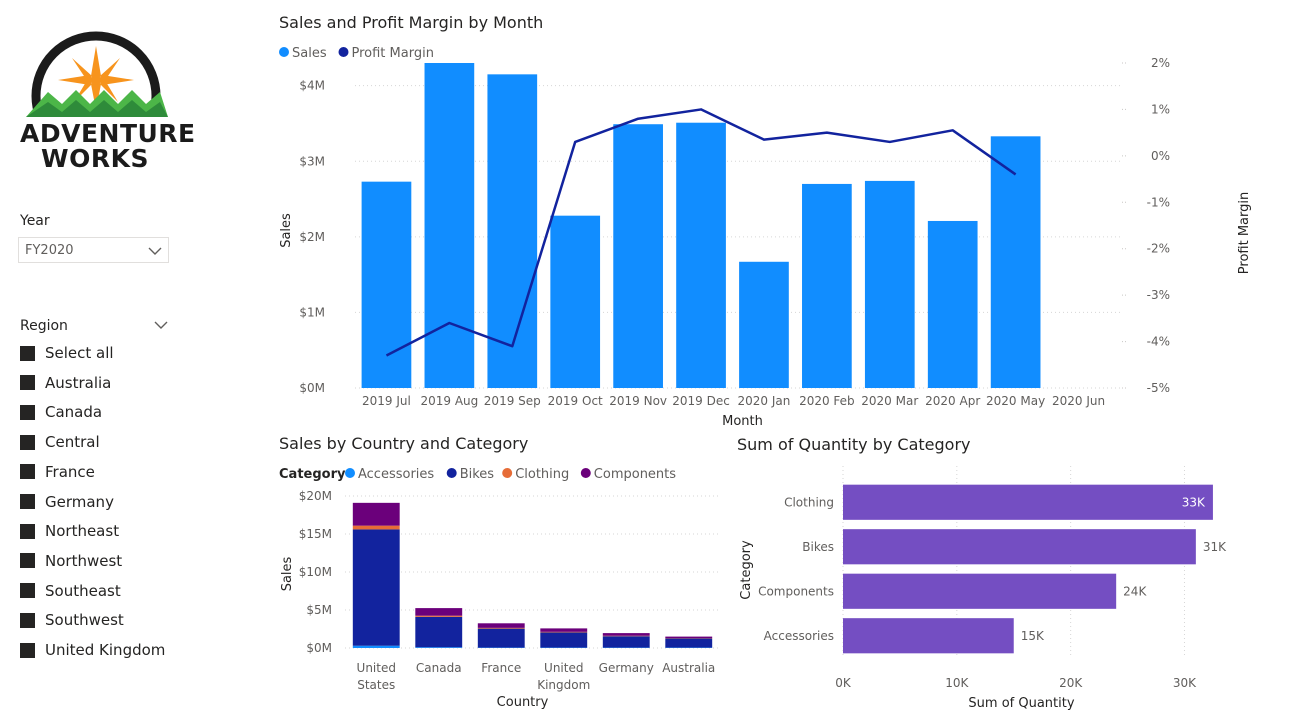  I want to click on x-tick-label: 2019 Sep, so click(512, 401).